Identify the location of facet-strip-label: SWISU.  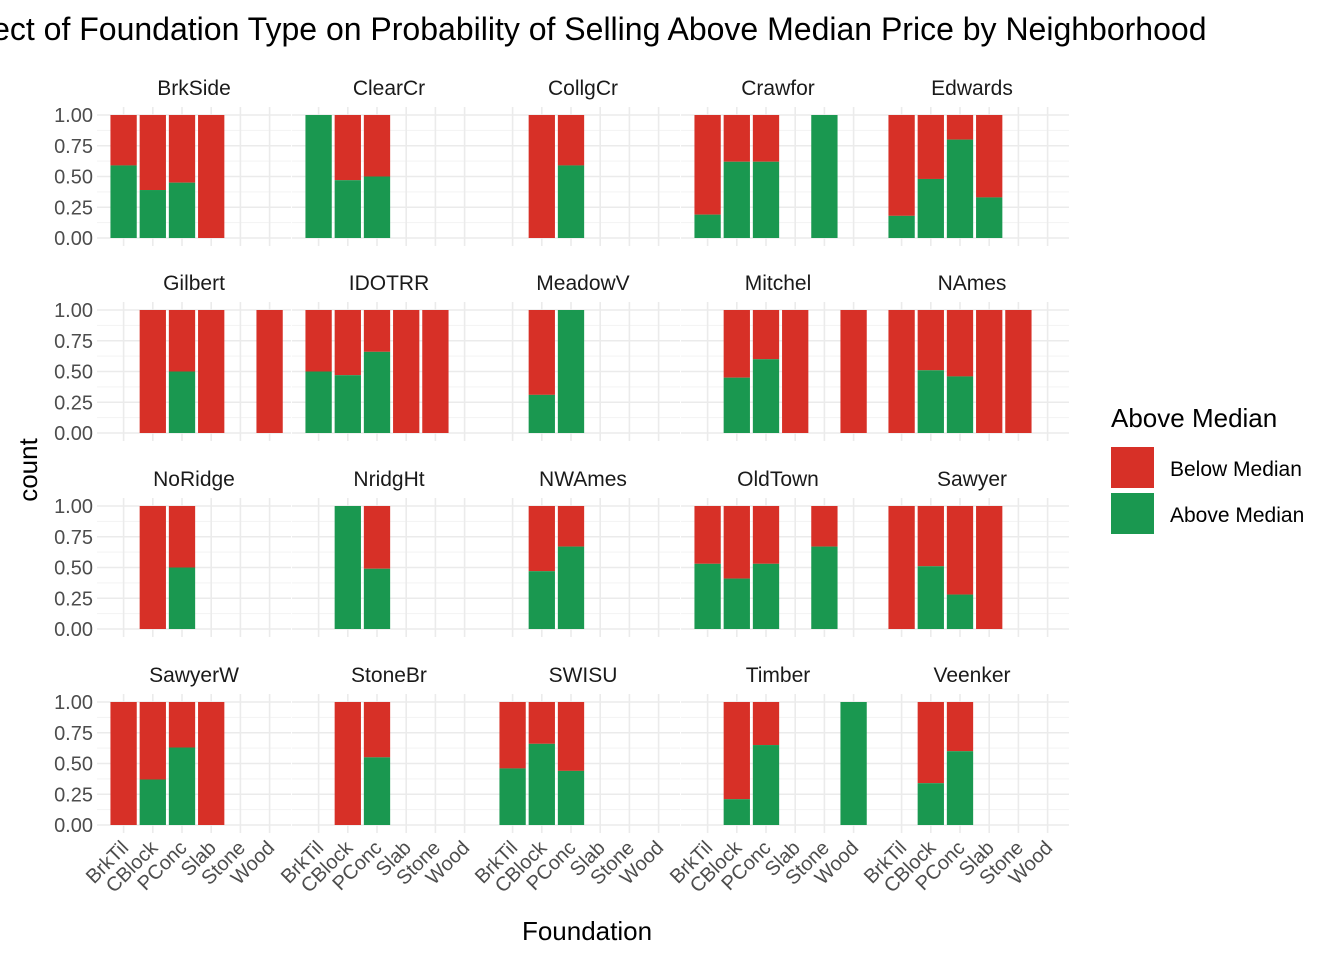
(583, 675).